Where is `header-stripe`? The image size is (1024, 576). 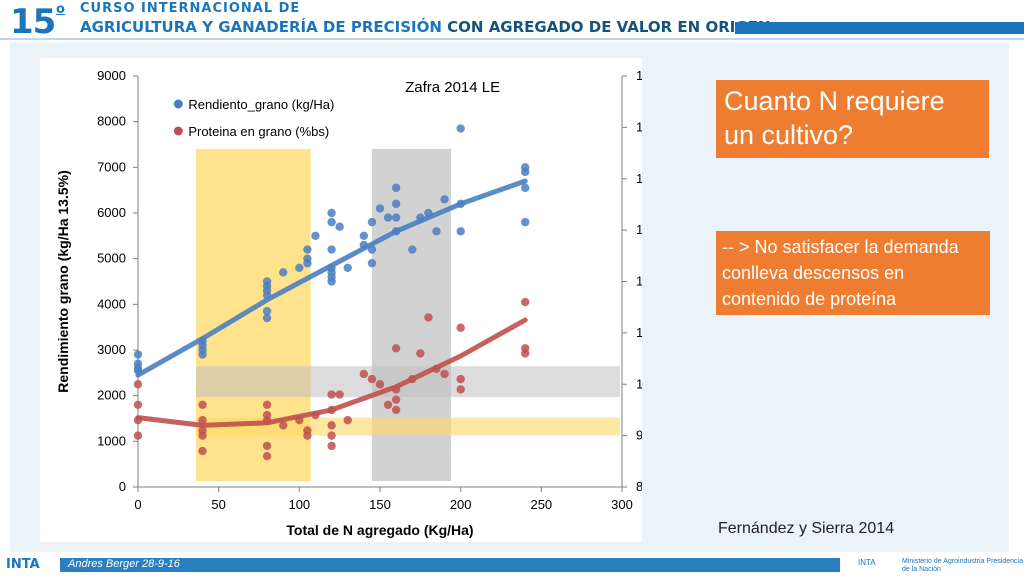
header-stripe is located at coordinates (879, 28).